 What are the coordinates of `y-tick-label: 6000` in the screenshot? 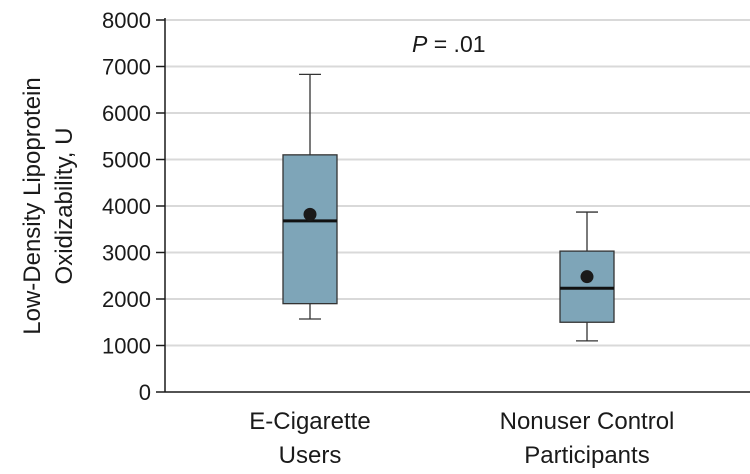 It's located at (126, 113).